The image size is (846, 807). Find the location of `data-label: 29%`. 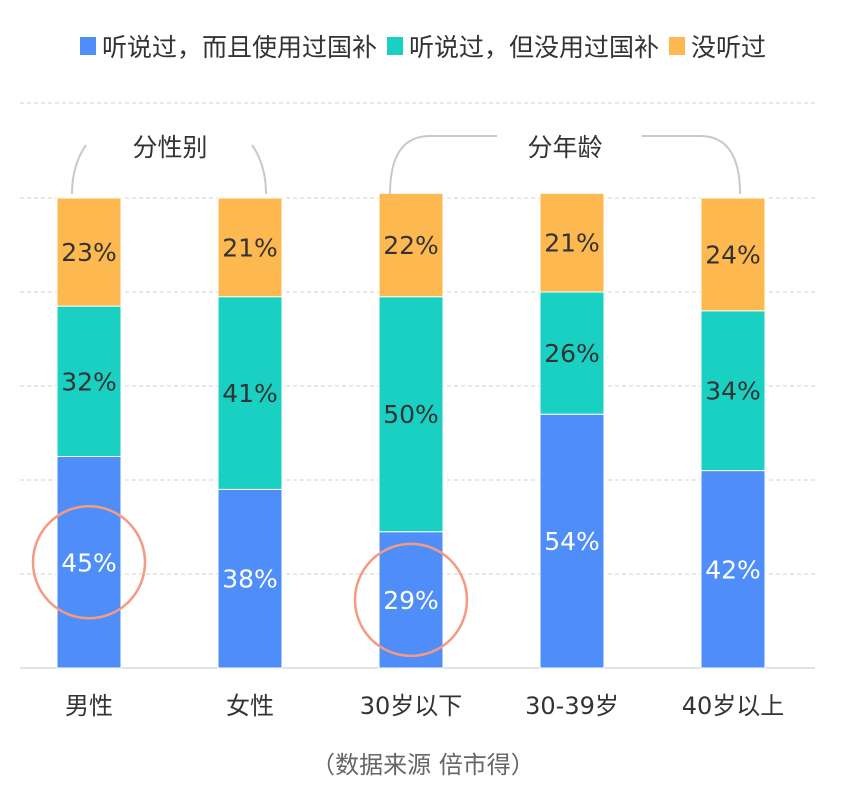

data-label: 29% is located at coordinates (411, 600).